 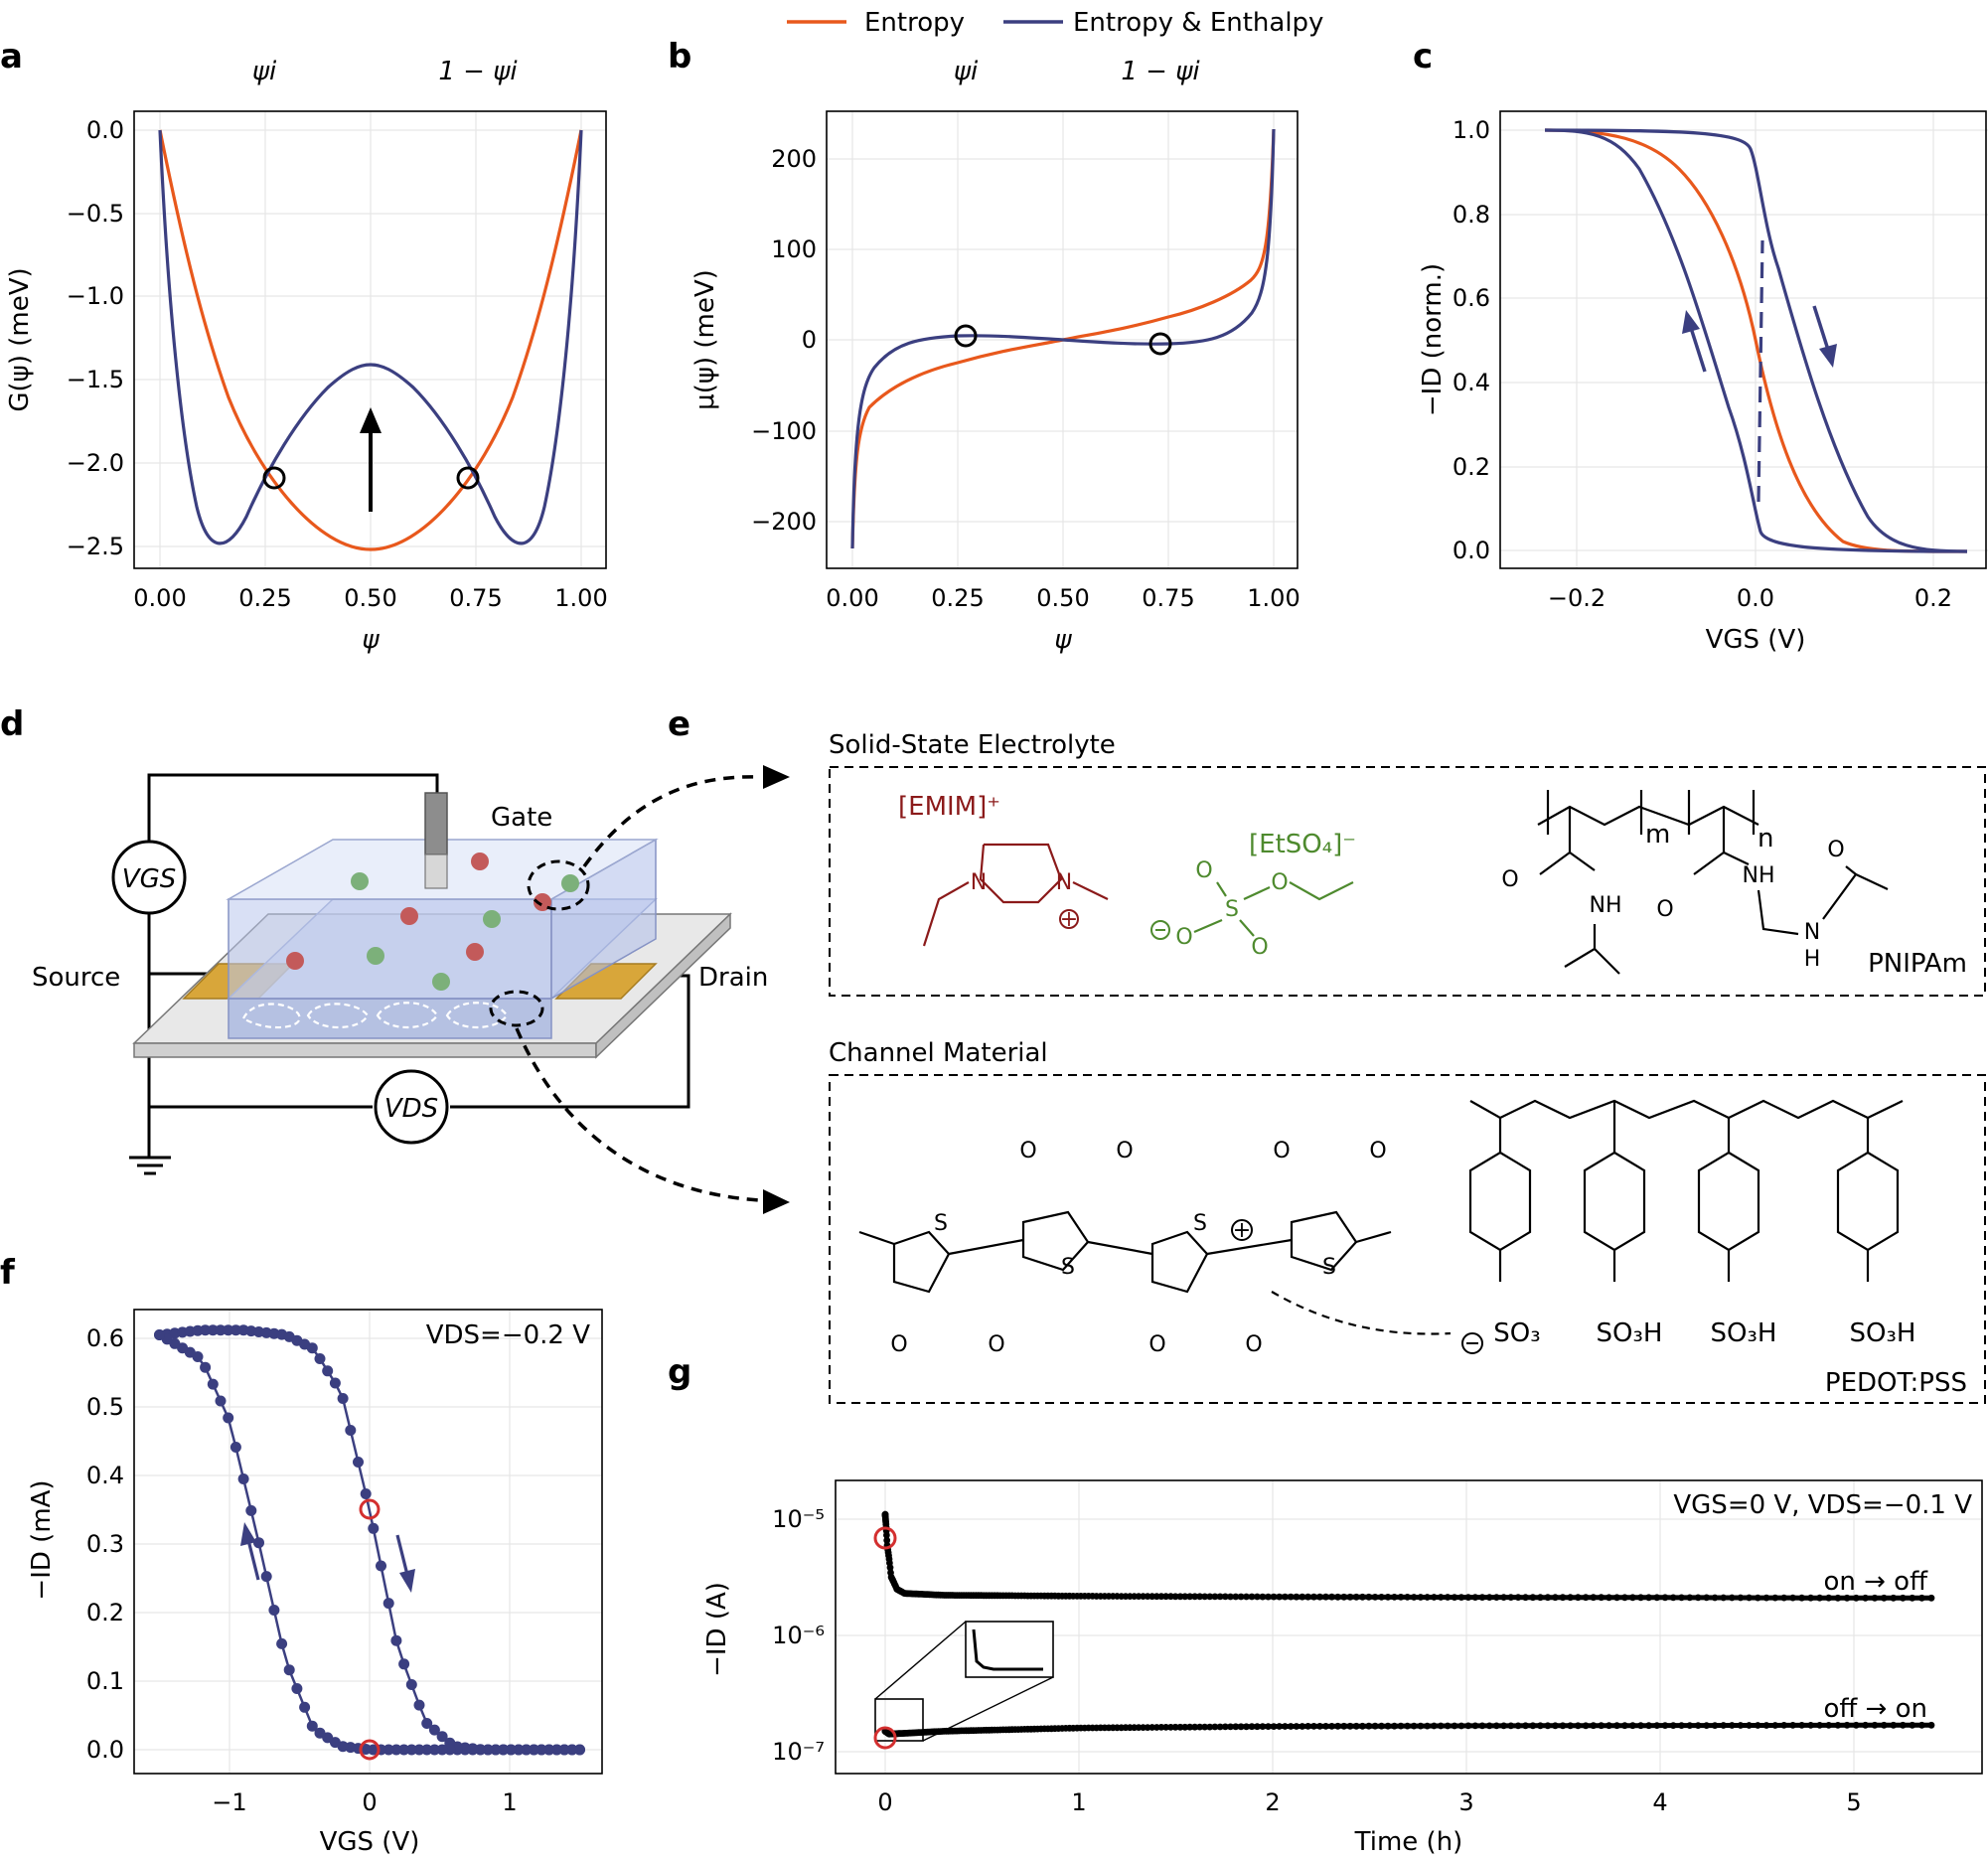 What do you see at coordinates (1242, 1230) in the screenshot?
I see `pedot-plus-glyph: +` at bounding box center [1242, 1230].